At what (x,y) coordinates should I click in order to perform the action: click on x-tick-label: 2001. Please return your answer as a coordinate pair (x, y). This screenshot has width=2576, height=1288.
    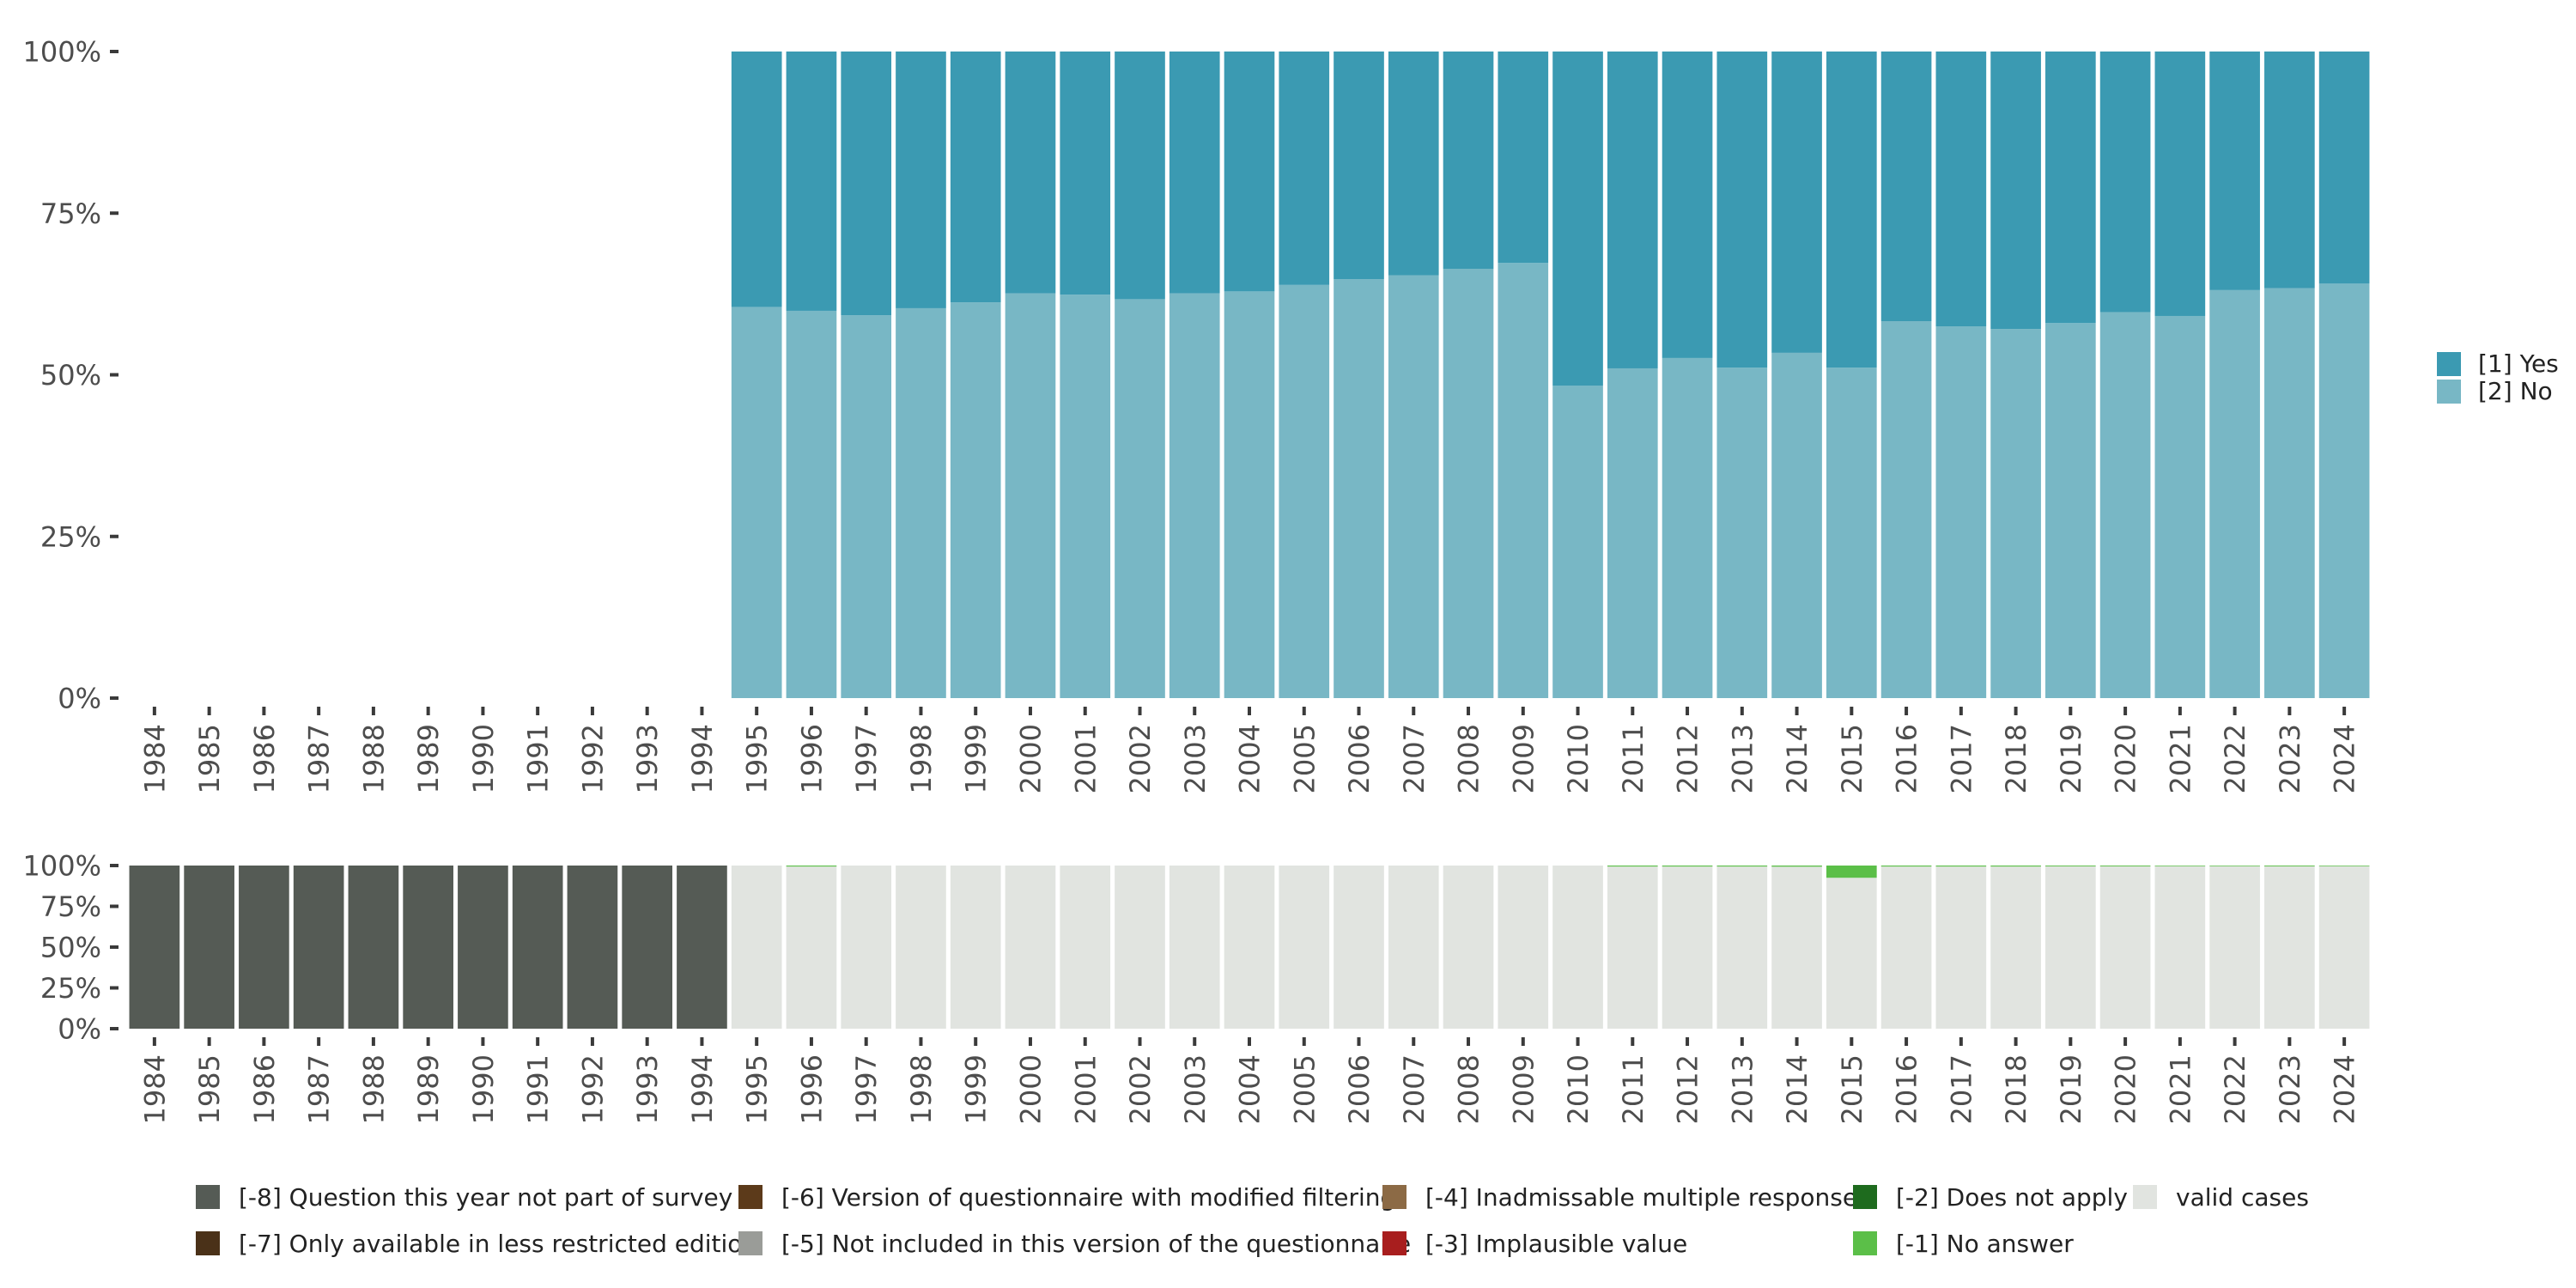
    Looking at the image, I should click on (1085, 1089).